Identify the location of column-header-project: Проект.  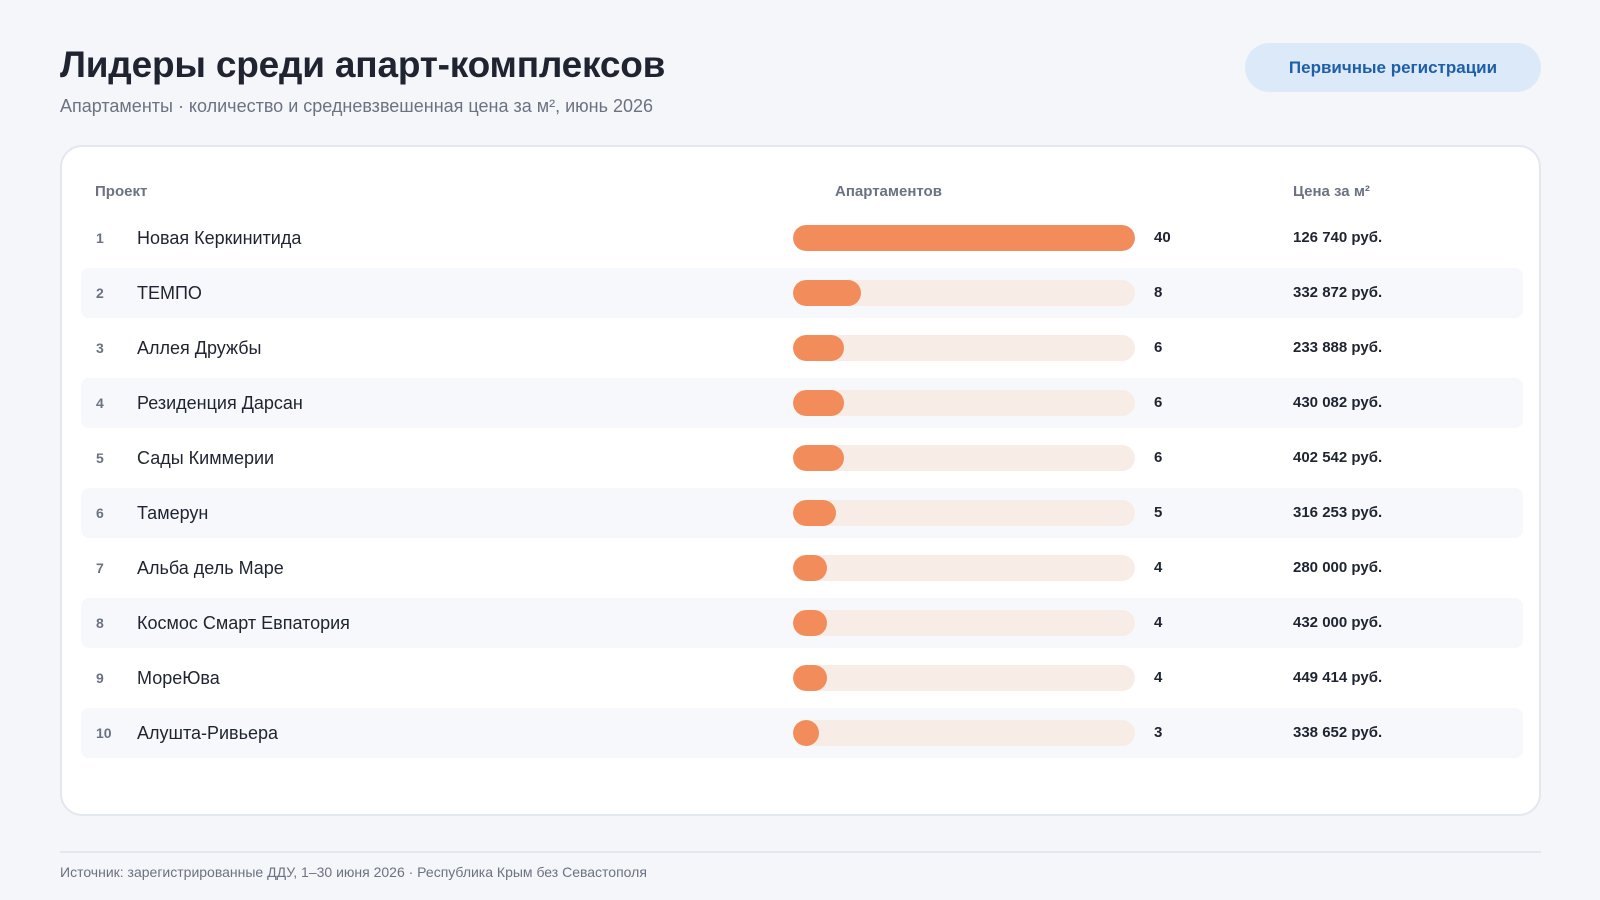
(121, 191).